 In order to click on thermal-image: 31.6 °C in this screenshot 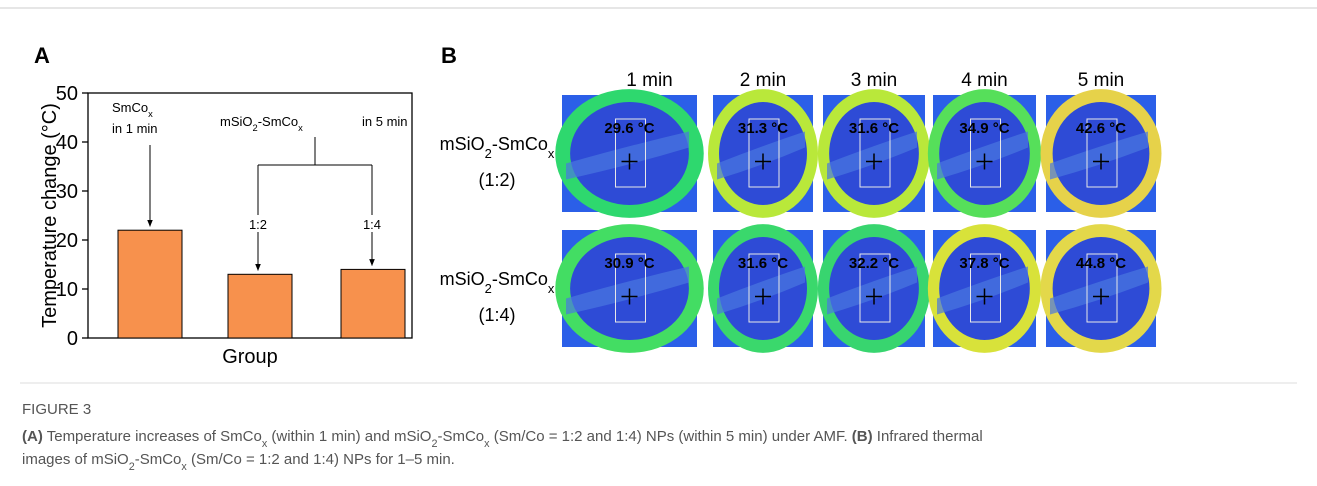, I will do `click(763, 288)`.